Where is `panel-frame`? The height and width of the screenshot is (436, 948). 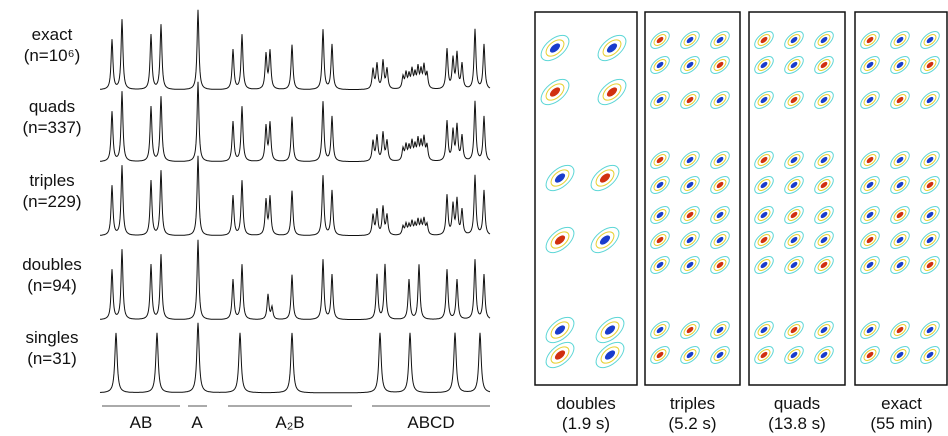
panel-frame is located at coordinates (692, 198).